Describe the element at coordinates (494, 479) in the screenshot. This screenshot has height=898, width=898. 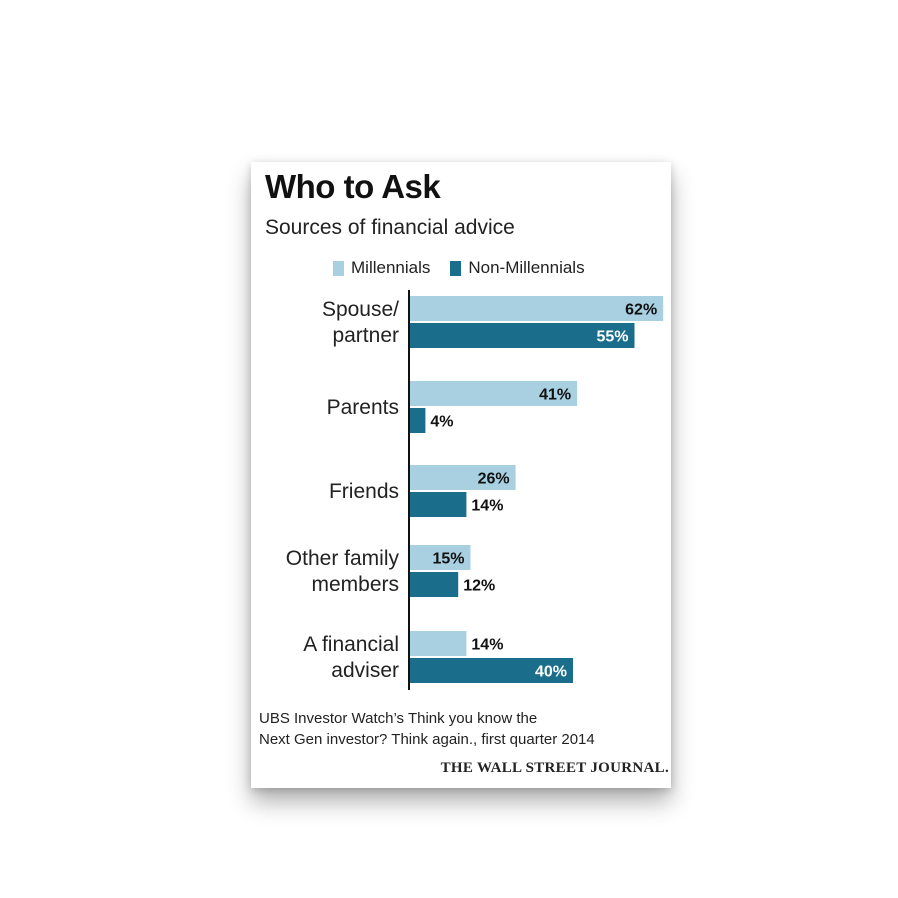
I see `data-label: 26%` at that location.